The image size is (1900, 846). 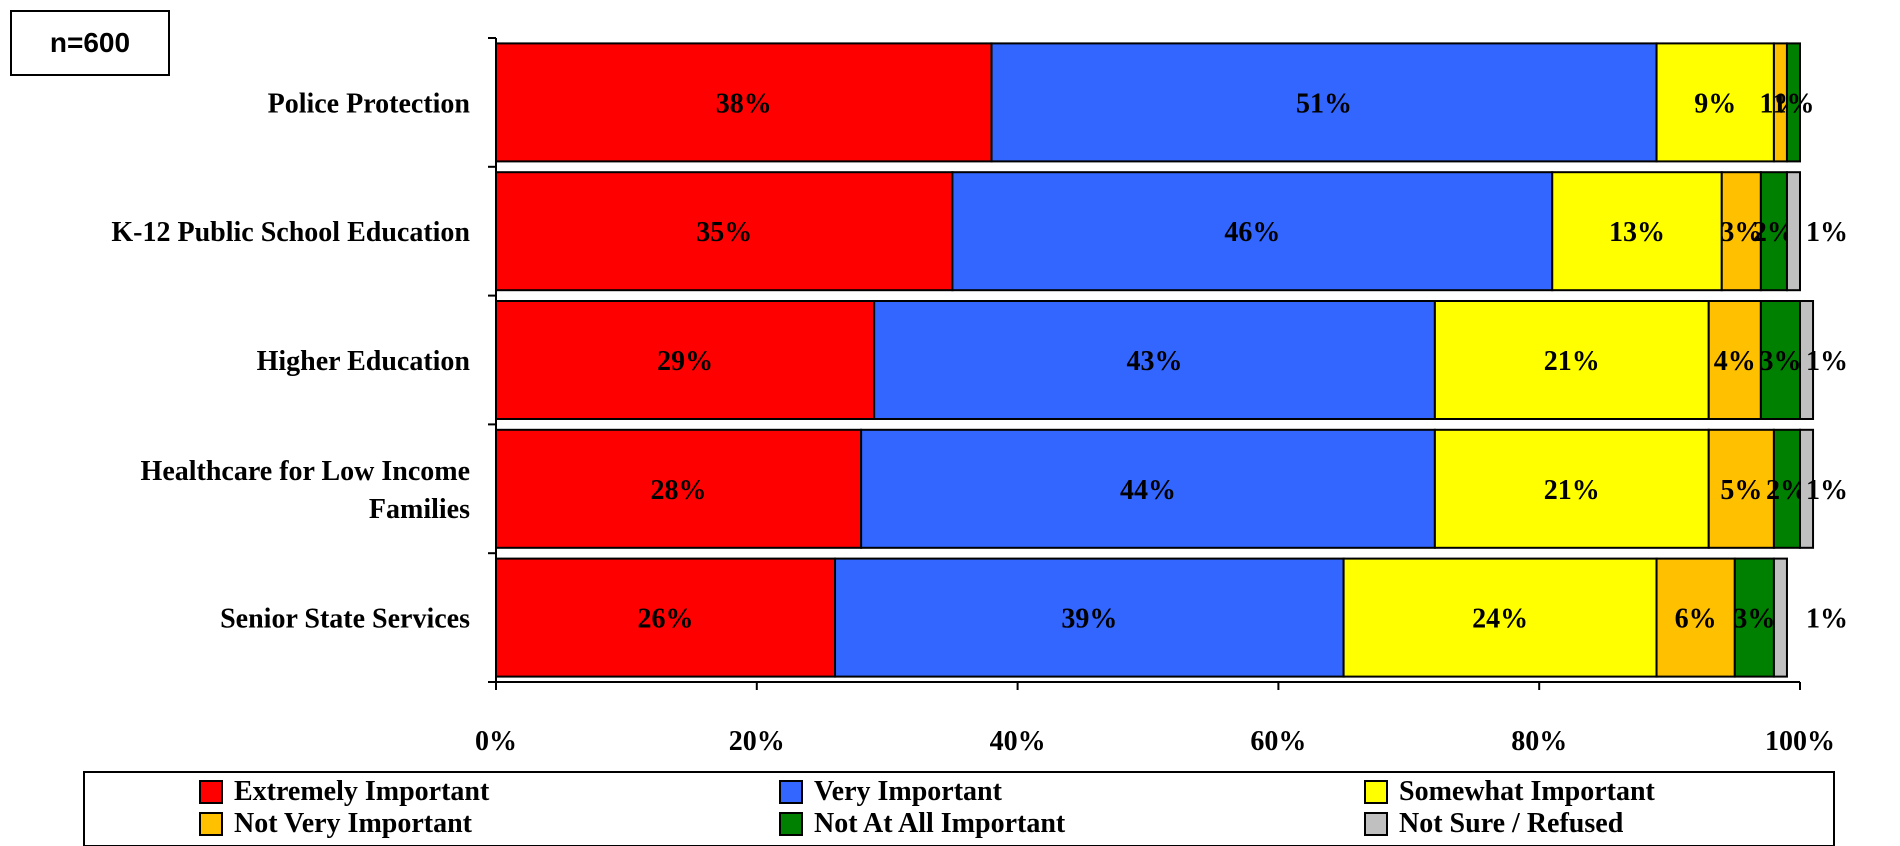 I want to click on data-label: 4%, so click(x=1735, y=361).